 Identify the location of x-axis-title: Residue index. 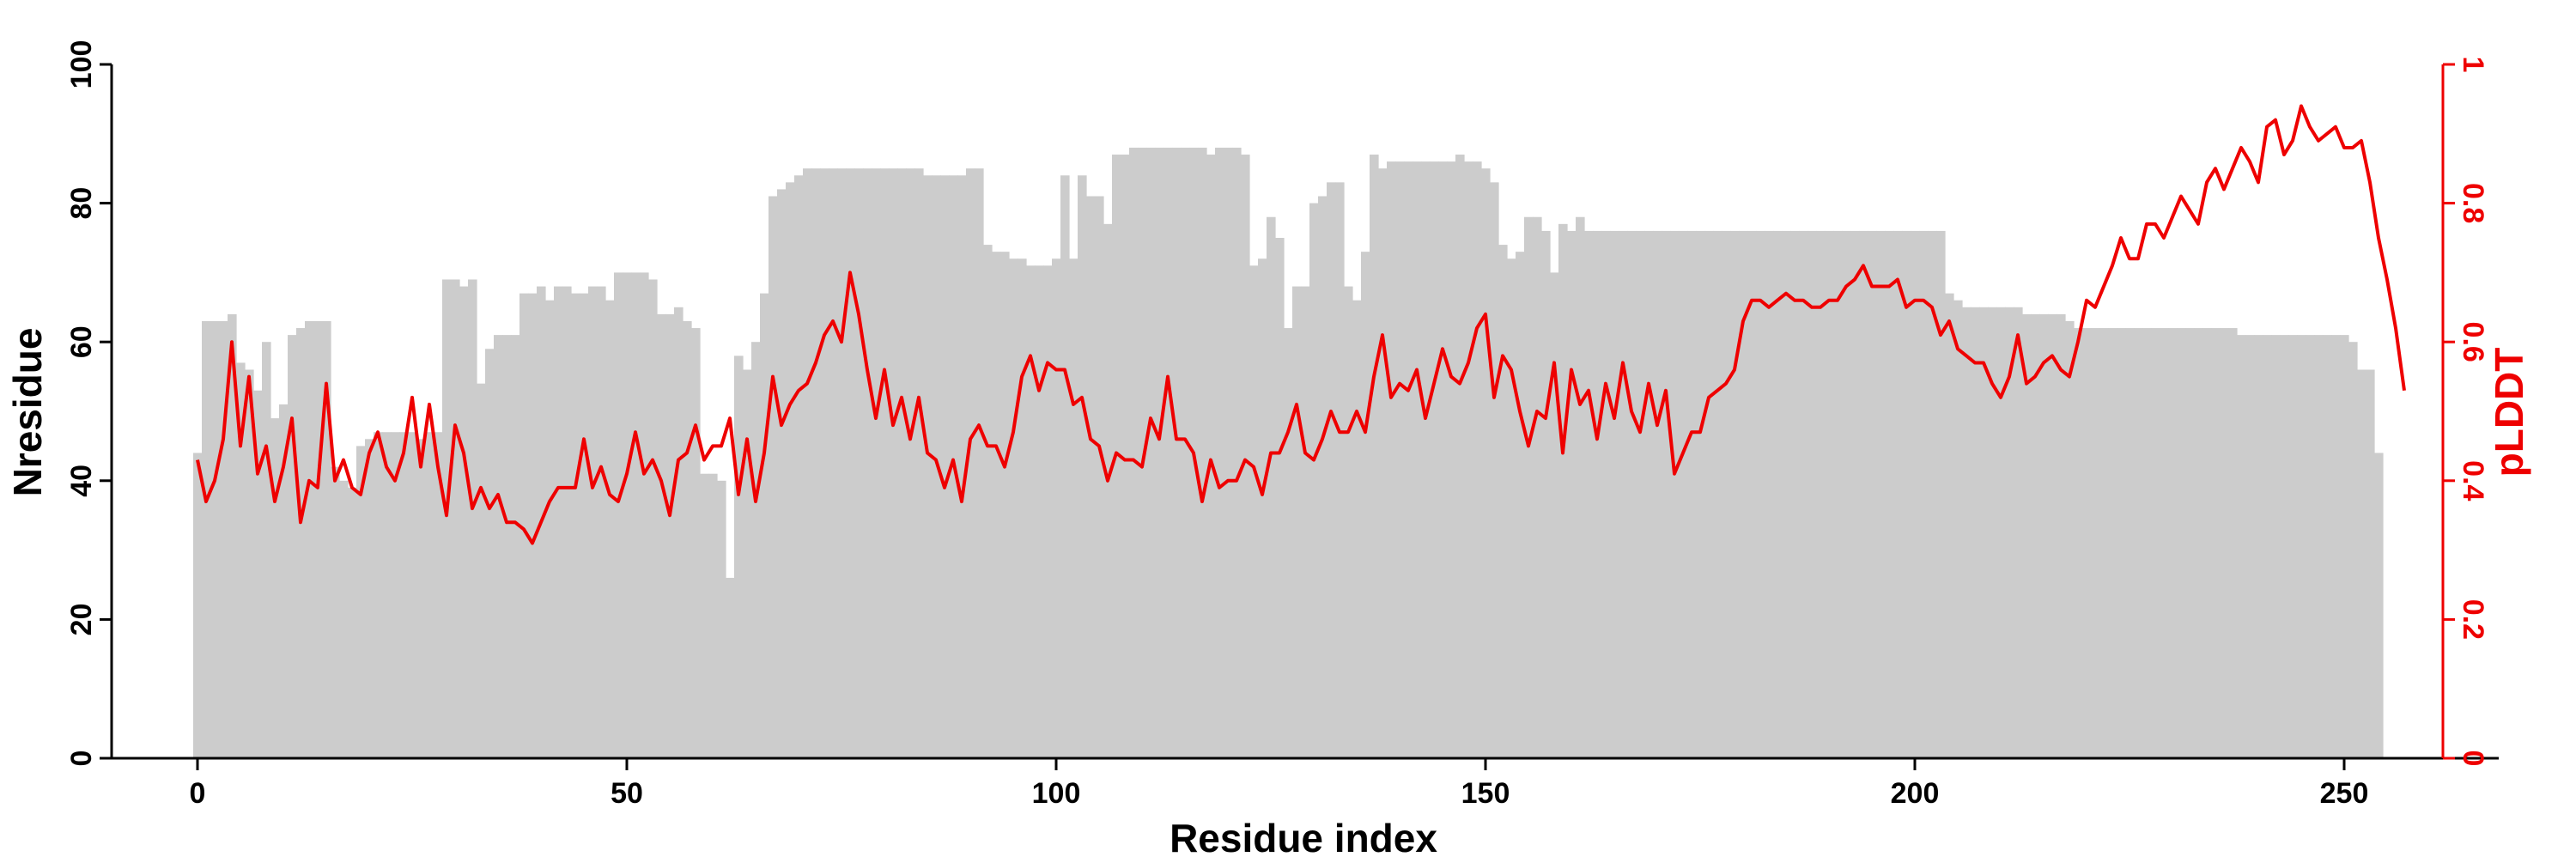
(1303, 838).